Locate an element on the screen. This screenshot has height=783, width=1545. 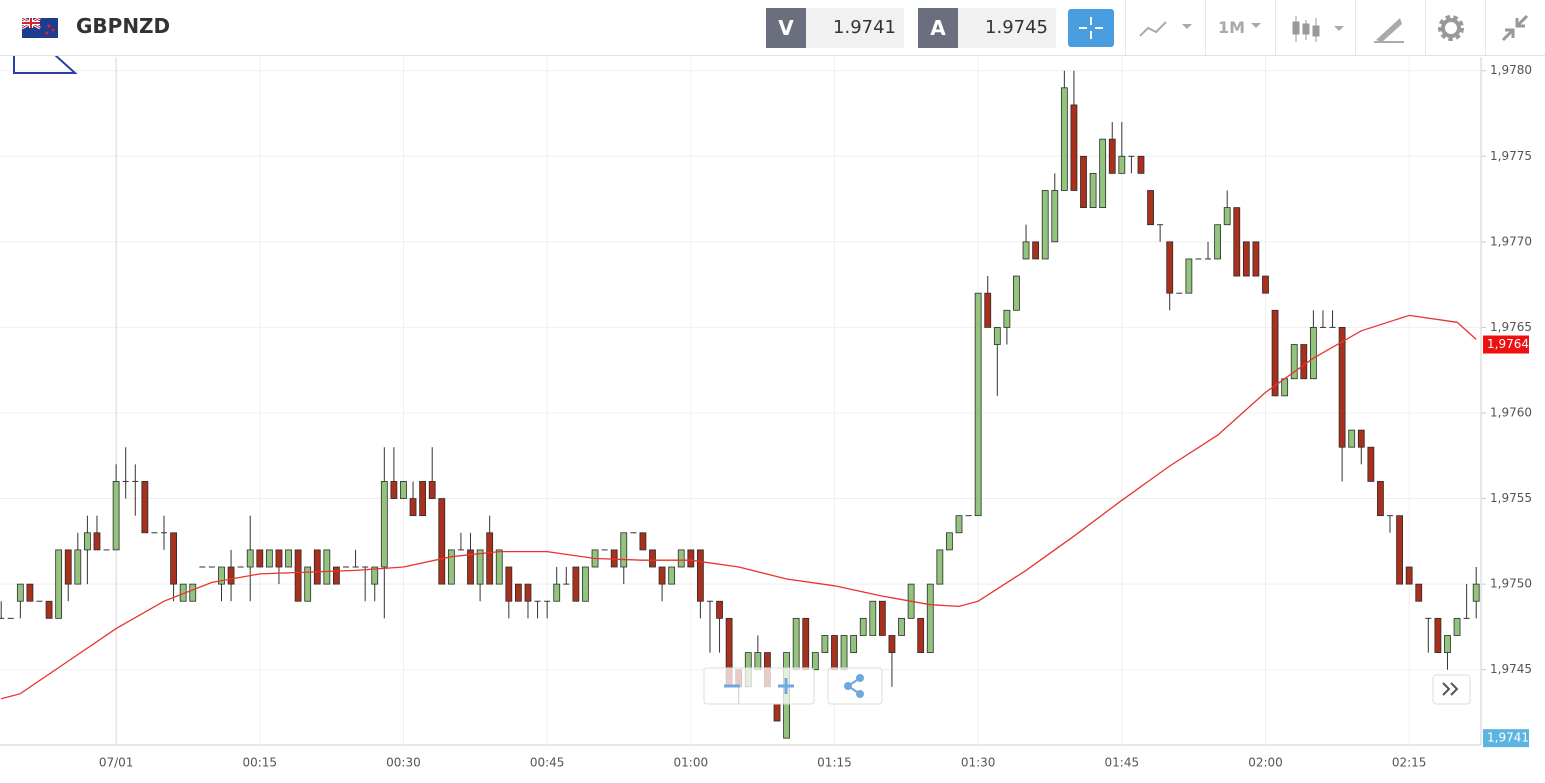
current-price-tag-label: 1,9741 is located at coordinates (1508, 738).